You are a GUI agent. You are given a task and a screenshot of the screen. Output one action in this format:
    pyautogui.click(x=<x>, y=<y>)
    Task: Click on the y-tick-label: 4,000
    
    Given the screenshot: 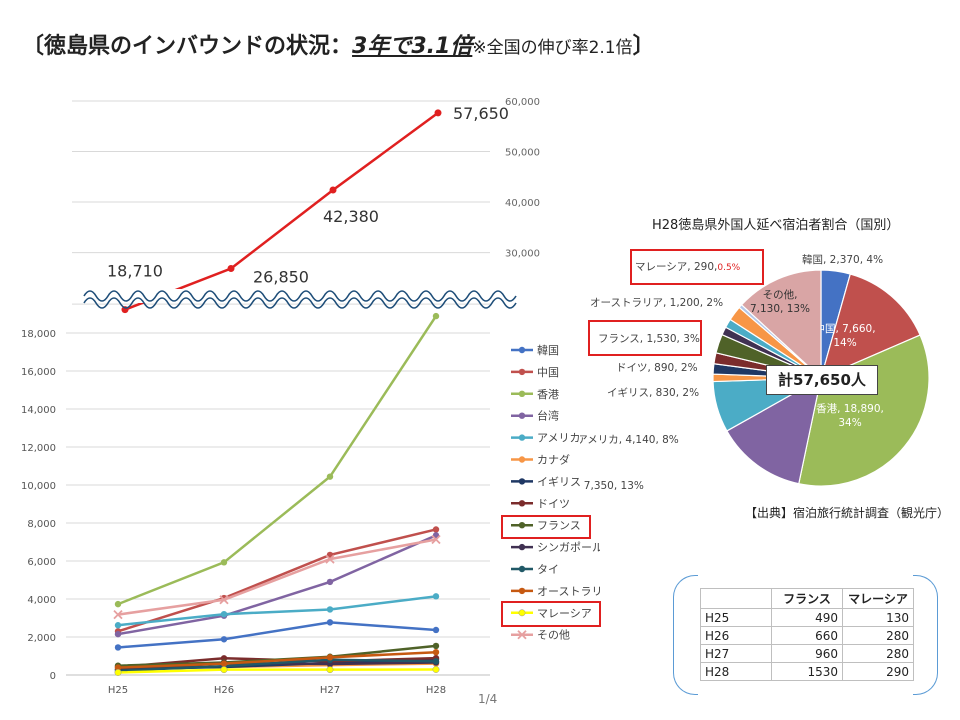 What is the action you would take?
    pyautogui.click(x=41, y=600)
    